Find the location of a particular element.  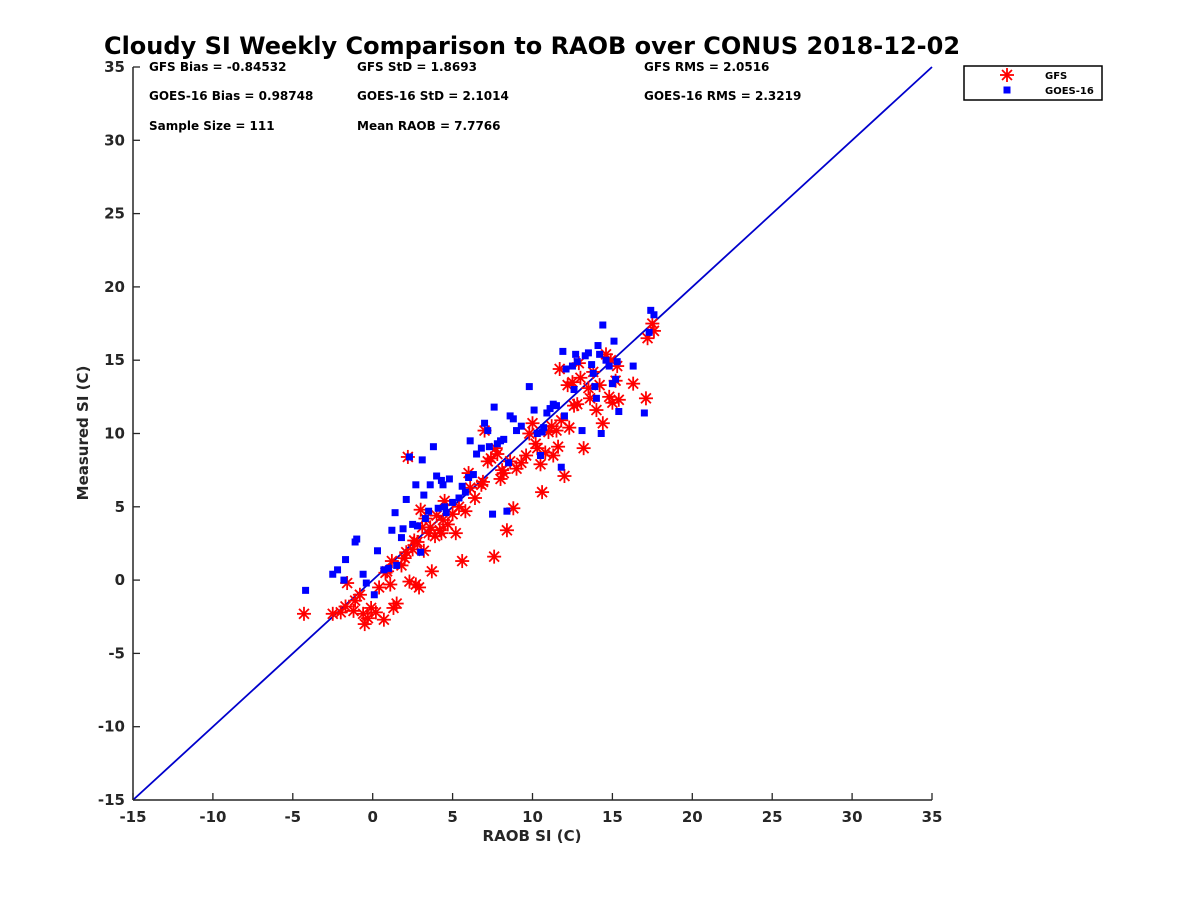

x-tick-label: 30 is located at coordinates (852, 817).